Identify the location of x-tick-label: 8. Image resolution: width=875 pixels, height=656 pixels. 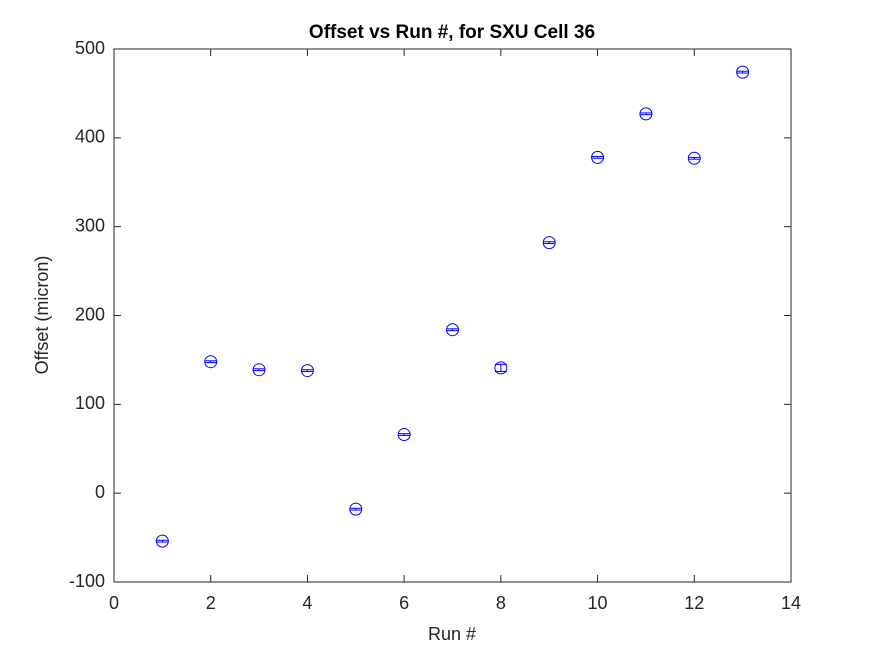
(501, 603).